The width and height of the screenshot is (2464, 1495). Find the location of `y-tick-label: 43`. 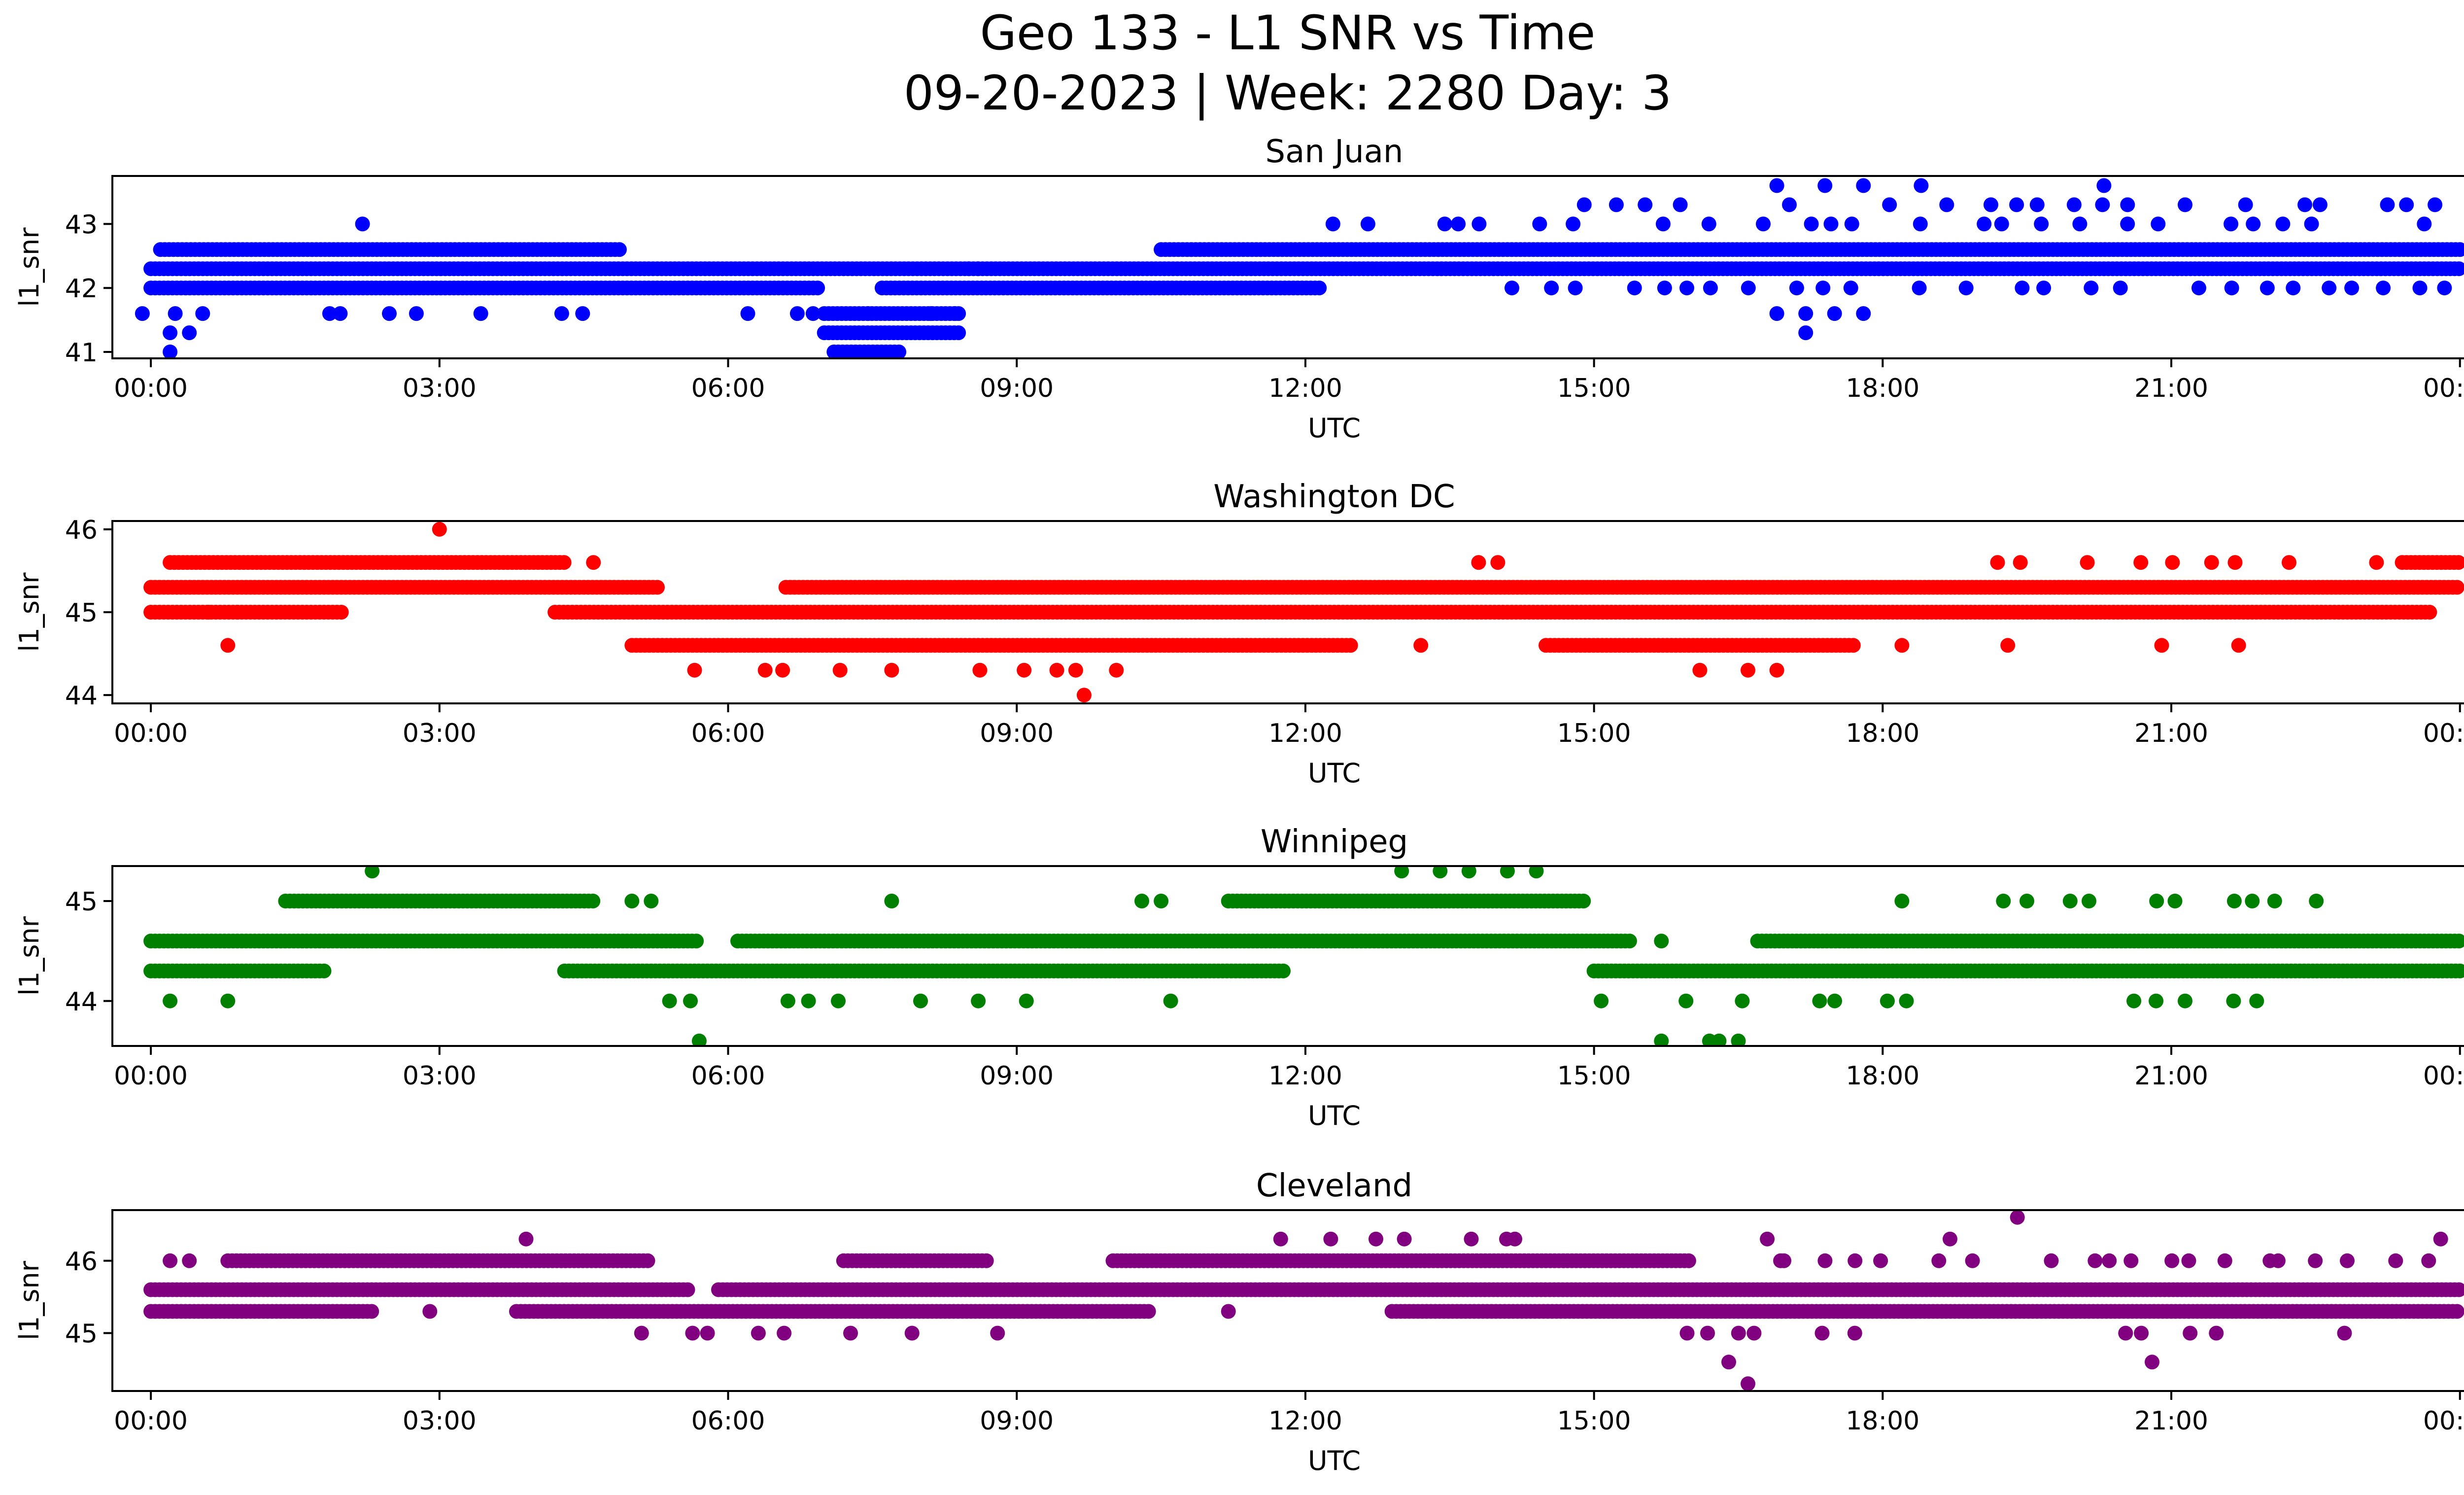

y-tick-label: 43 is located at coordinates (81, 225).